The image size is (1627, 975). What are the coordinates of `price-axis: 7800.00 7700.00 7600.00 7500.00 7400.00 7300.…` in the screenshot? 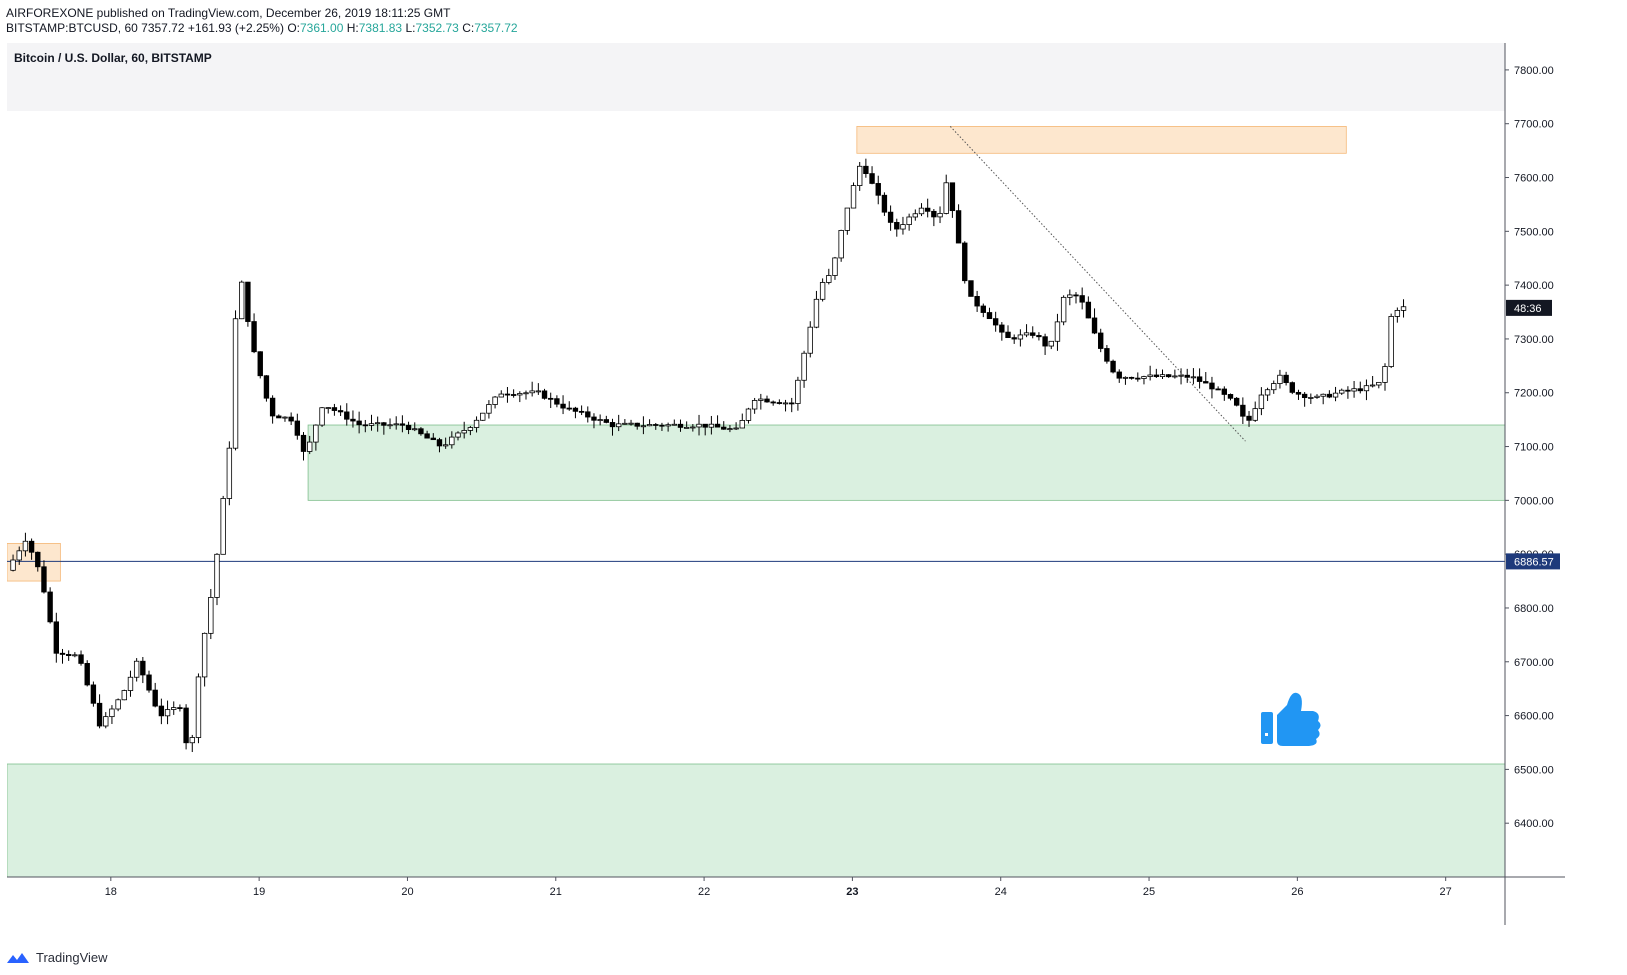 It's located at (1529, 447).